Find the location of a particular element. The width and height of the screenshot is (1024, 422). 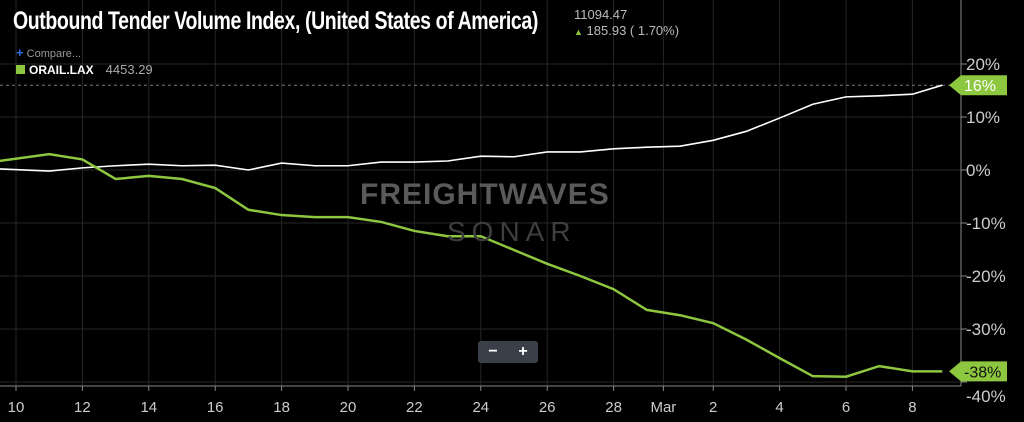

series-name: ORAIL.LAX is located at coordinates (61, 70).